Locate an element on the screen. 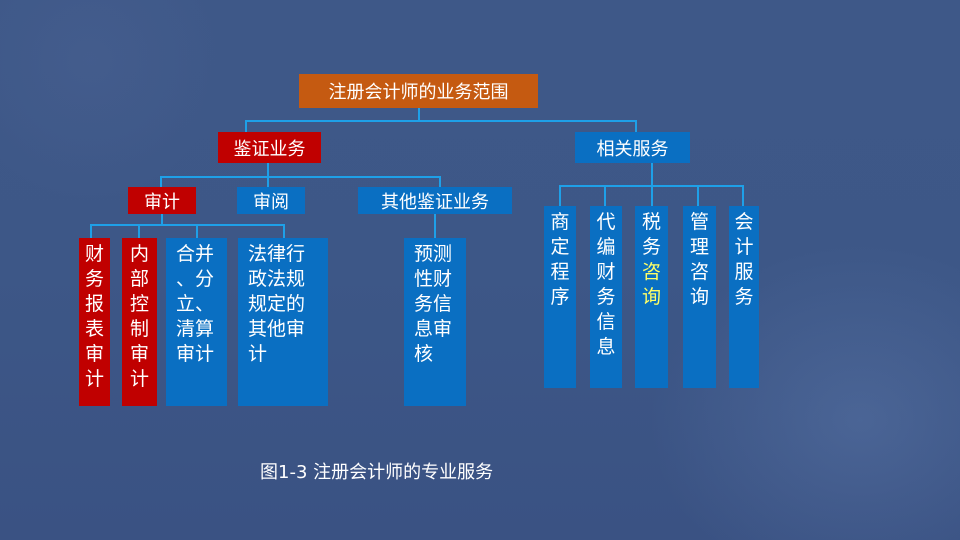 The height and width of the screenshot is (540, 960). leaf-text: 咨 is located at coordinates (699, 272).